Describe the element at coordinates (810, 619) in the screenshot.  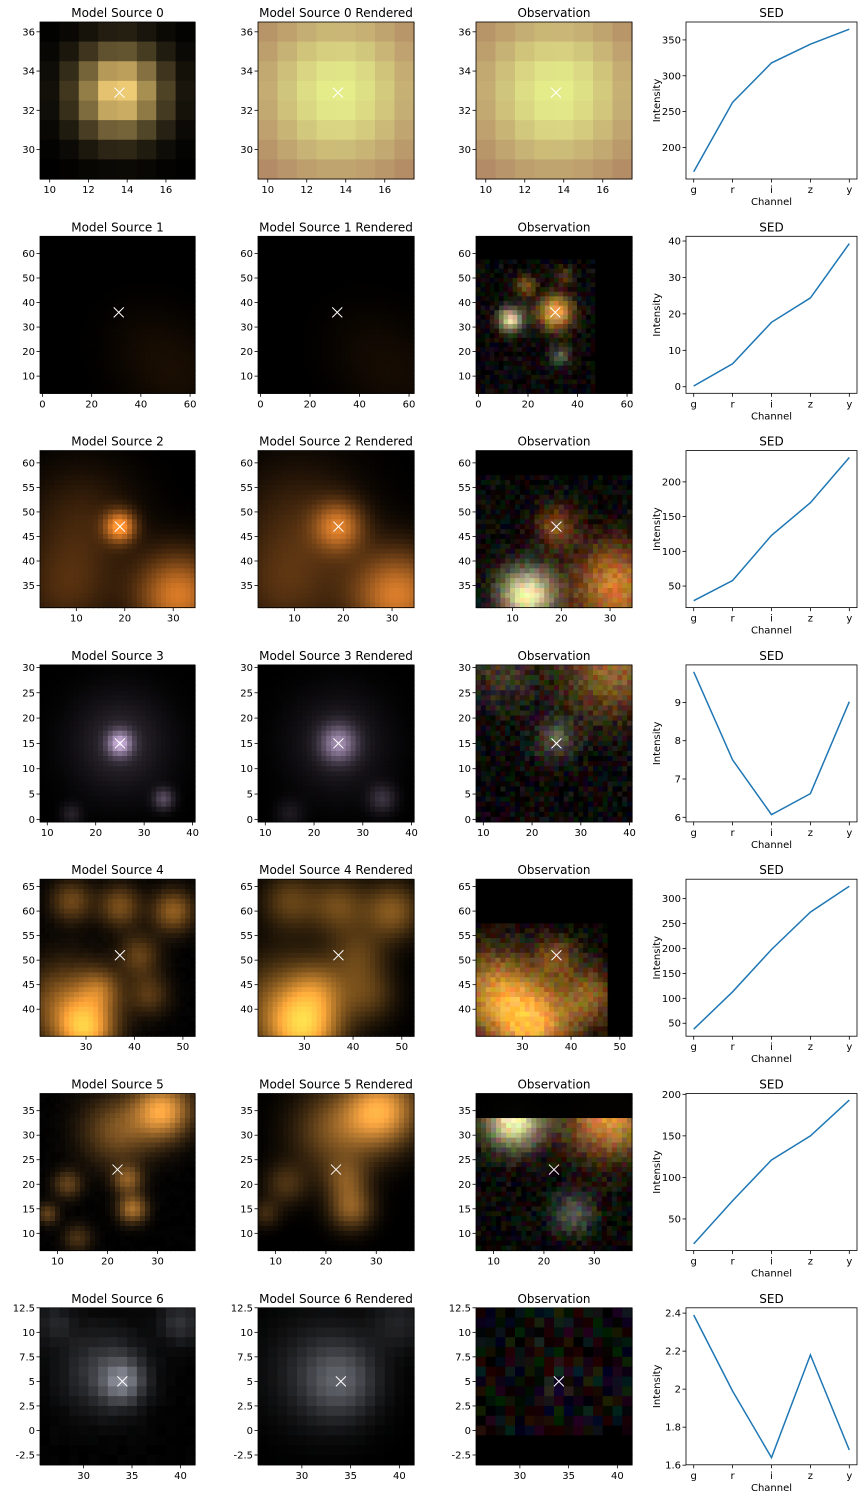
I see `x-tick-label: z` at that location.